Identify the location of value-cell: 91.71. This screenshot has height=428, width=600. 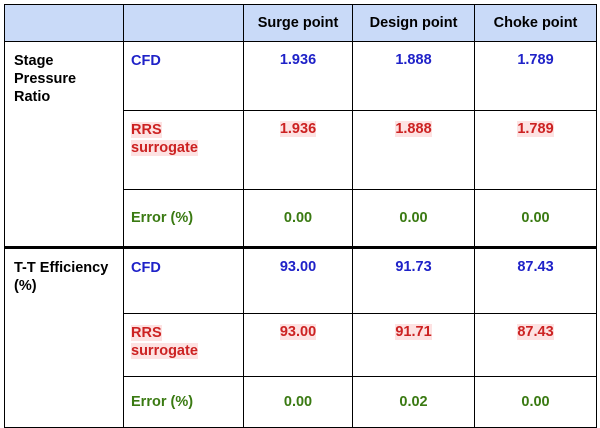
(413, 345).